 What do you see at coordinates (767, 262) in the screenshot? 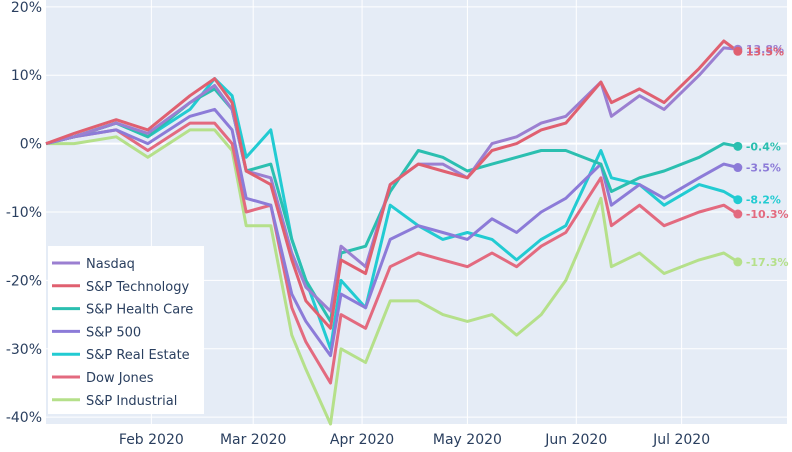
I see `end-label-sp-industrial: -17.3%` at bounding box center [767, 262].